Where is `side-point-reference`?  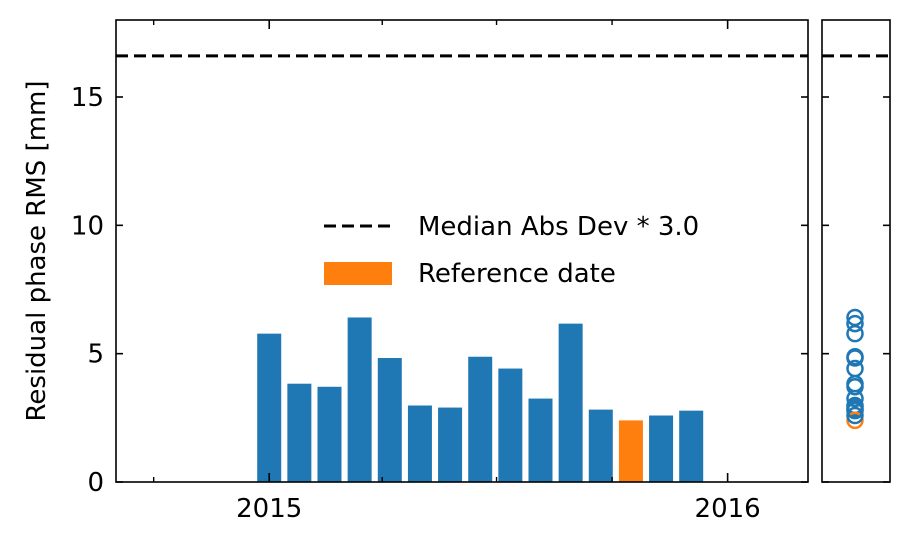 side-point-reference is located at coordinates (855, 420).